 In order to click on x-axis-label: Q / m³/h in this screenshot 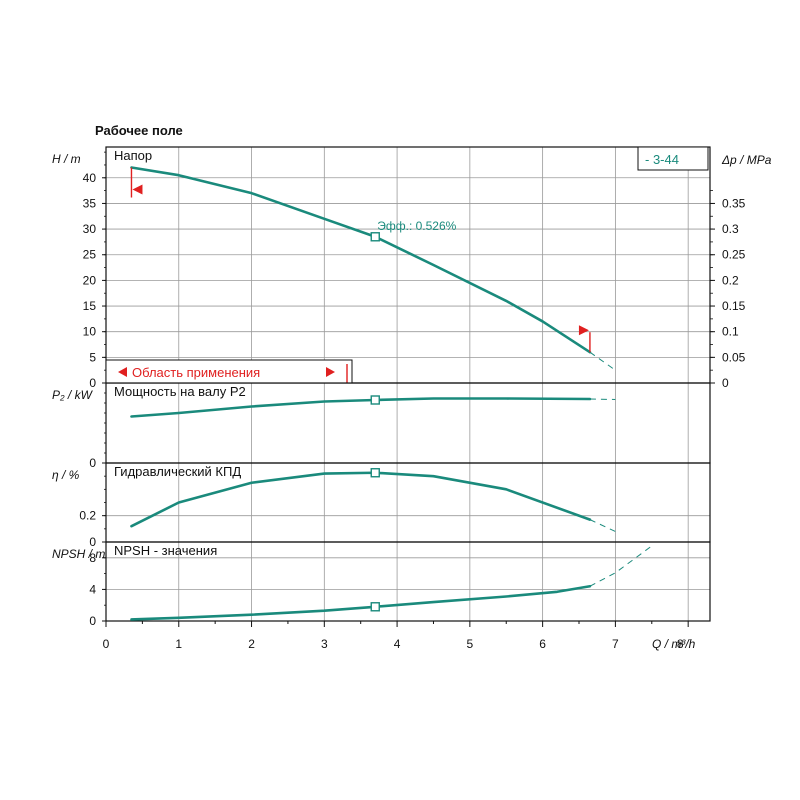, I will do `click(674, 644)`.